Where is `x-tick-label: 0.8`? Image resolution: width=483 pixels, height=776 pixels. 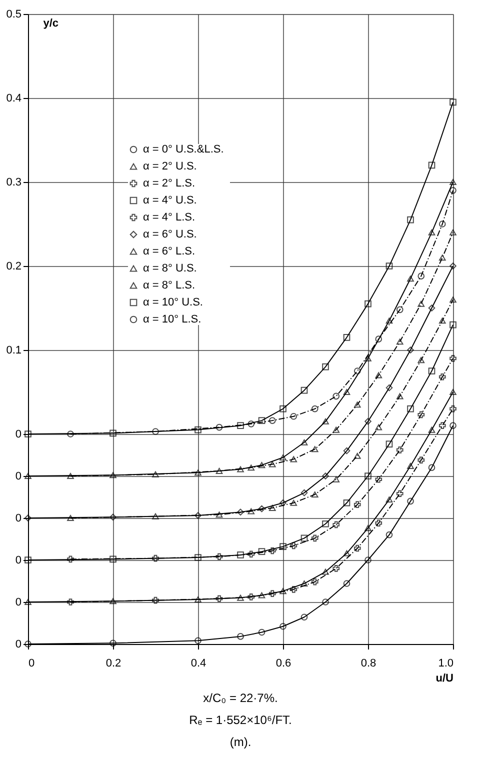 x-tick-label: 0.8 is located at coordinates (368, 664).